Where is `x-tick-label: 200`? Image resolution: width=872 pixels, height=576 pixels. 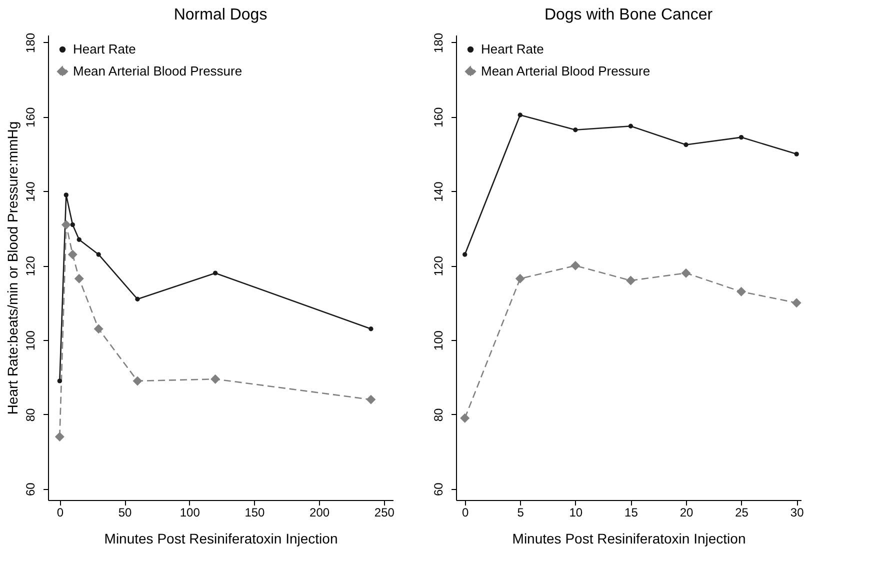
x-tick-label: 200 is located at coordinates (320, 513).